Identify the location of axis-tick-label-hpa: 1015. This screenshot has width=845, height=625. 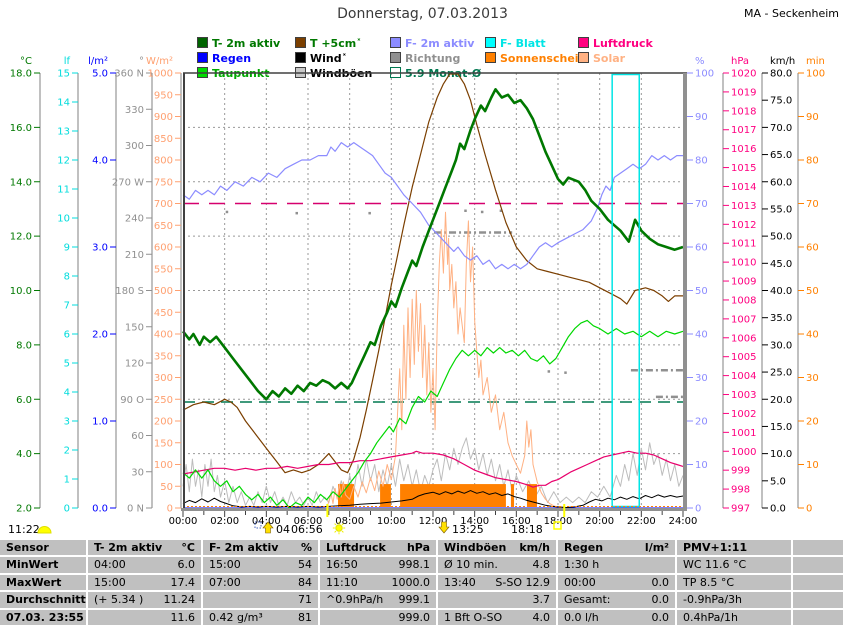
(743, 168).